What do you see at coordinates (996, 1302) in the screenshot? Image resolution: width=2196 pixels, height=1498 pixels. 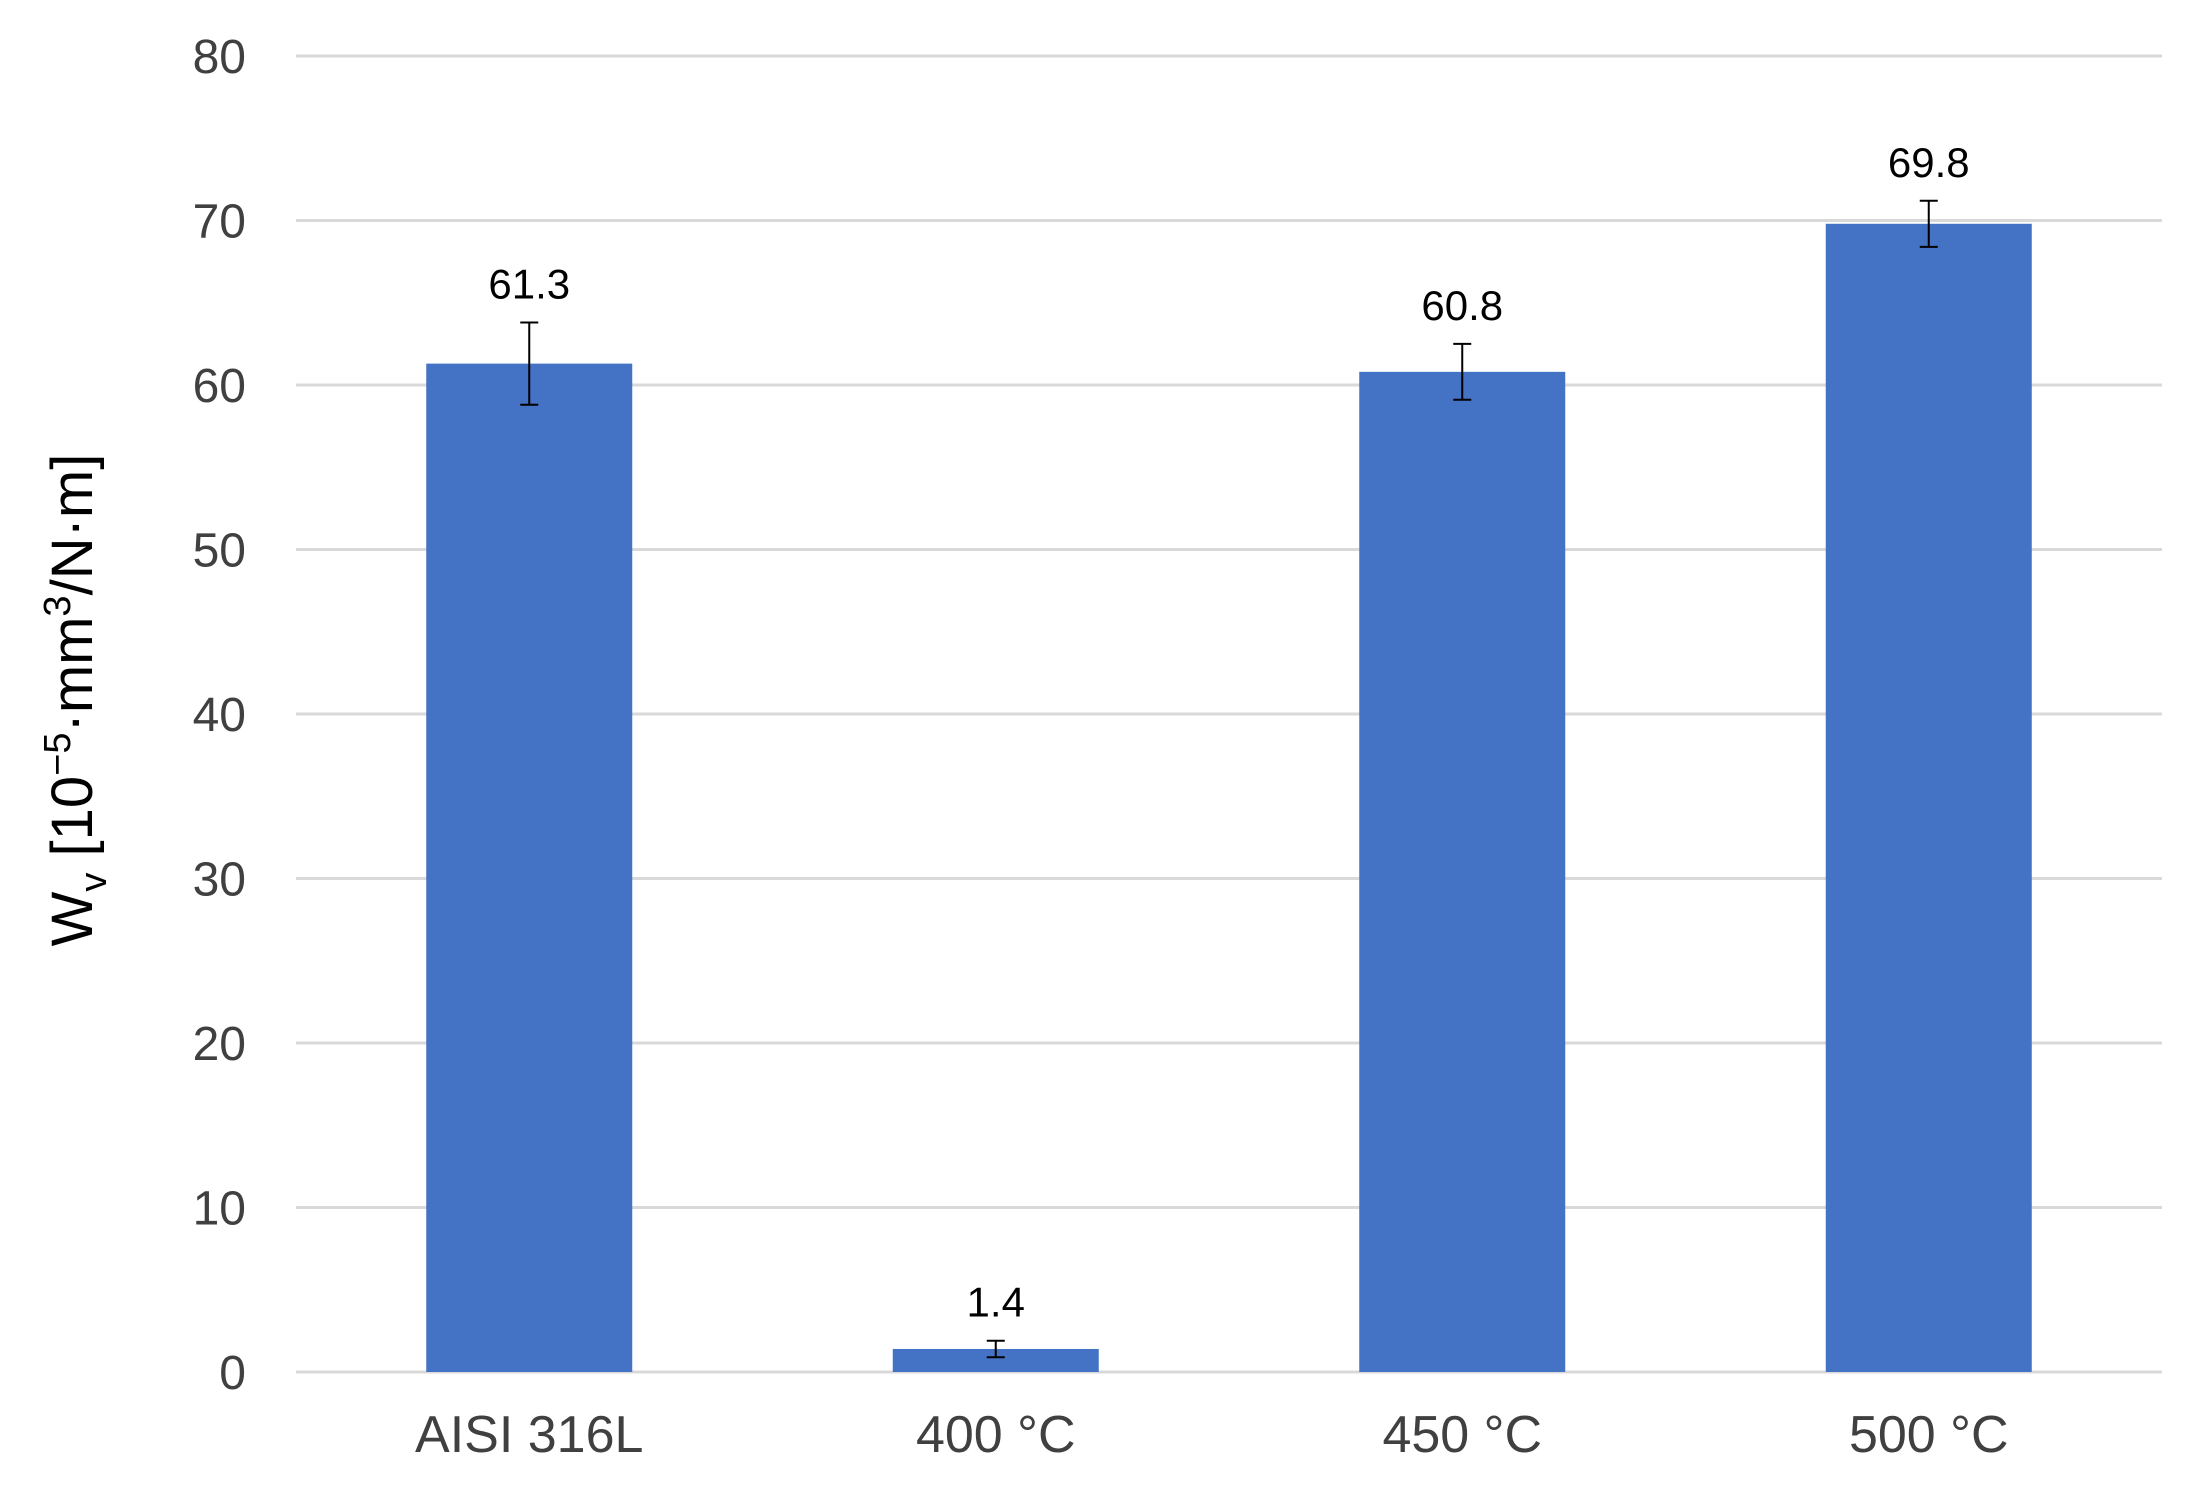 I see `data-label: 1.4` at bounding box center [996, 1302].